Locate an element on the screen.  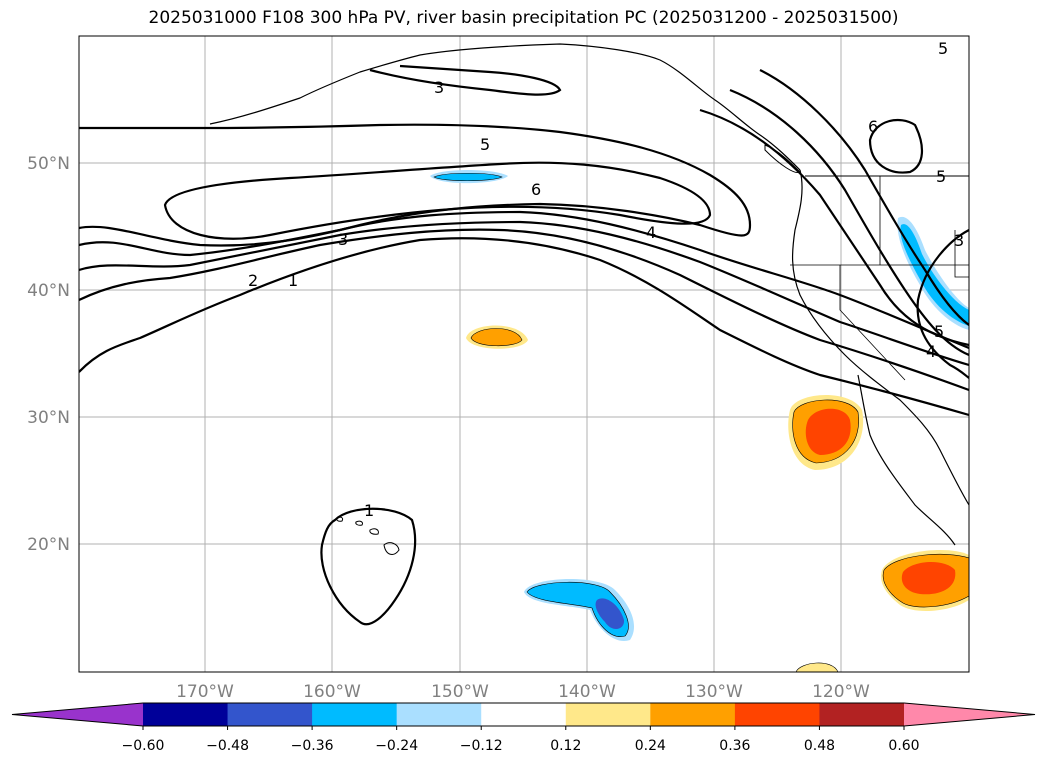
colorbar-tick-label: −0.60 is located at coordinates (143, 746).